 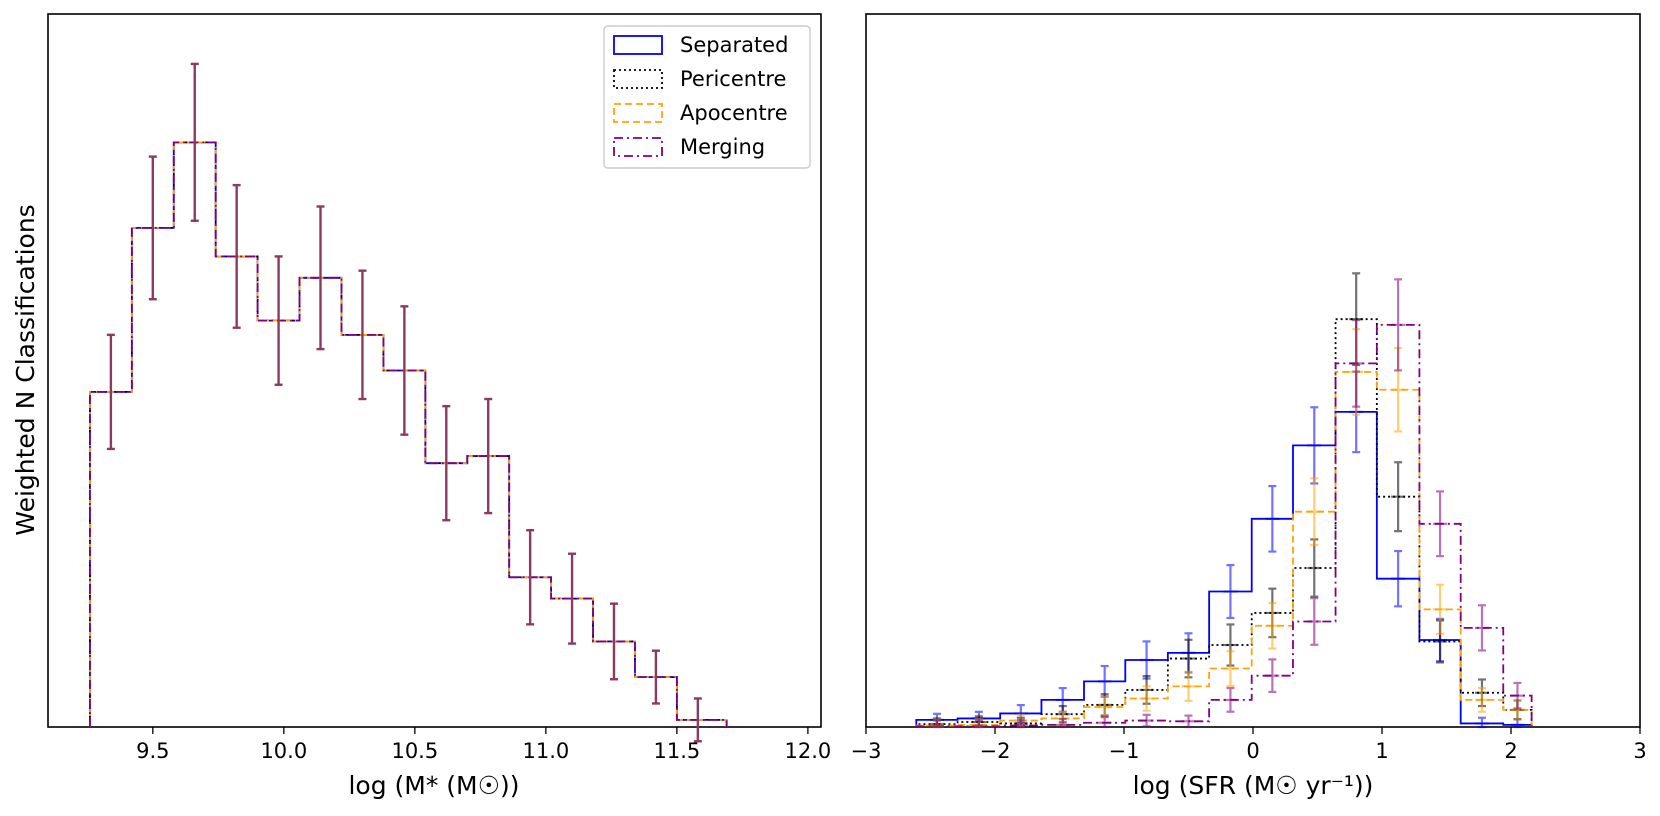 What do you see at coordinates (1639, 751) in the screenshot?
I see `right-x-tick-label: 3` at bounding box center [1639, 751].